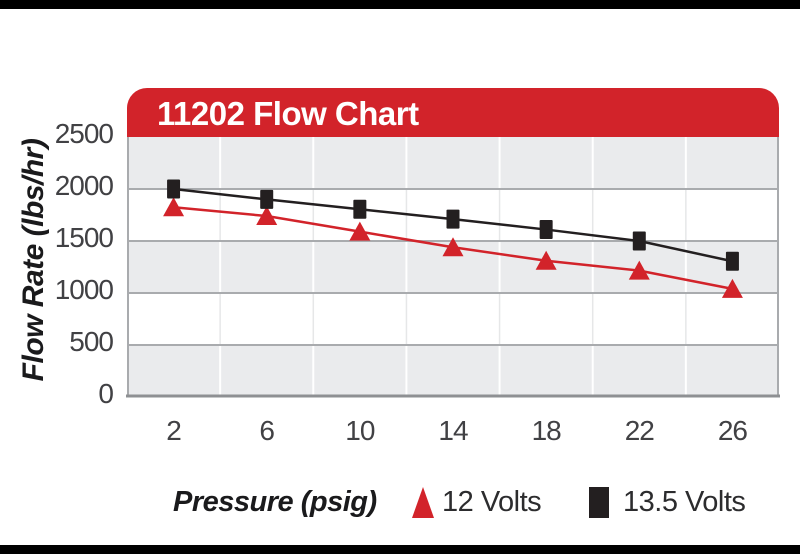 The image size is (800, 554). What do you see at coordinates (84, 185) in the screenshot?
I see `y-tick-label: 2000` at bounding box center [84, 185].